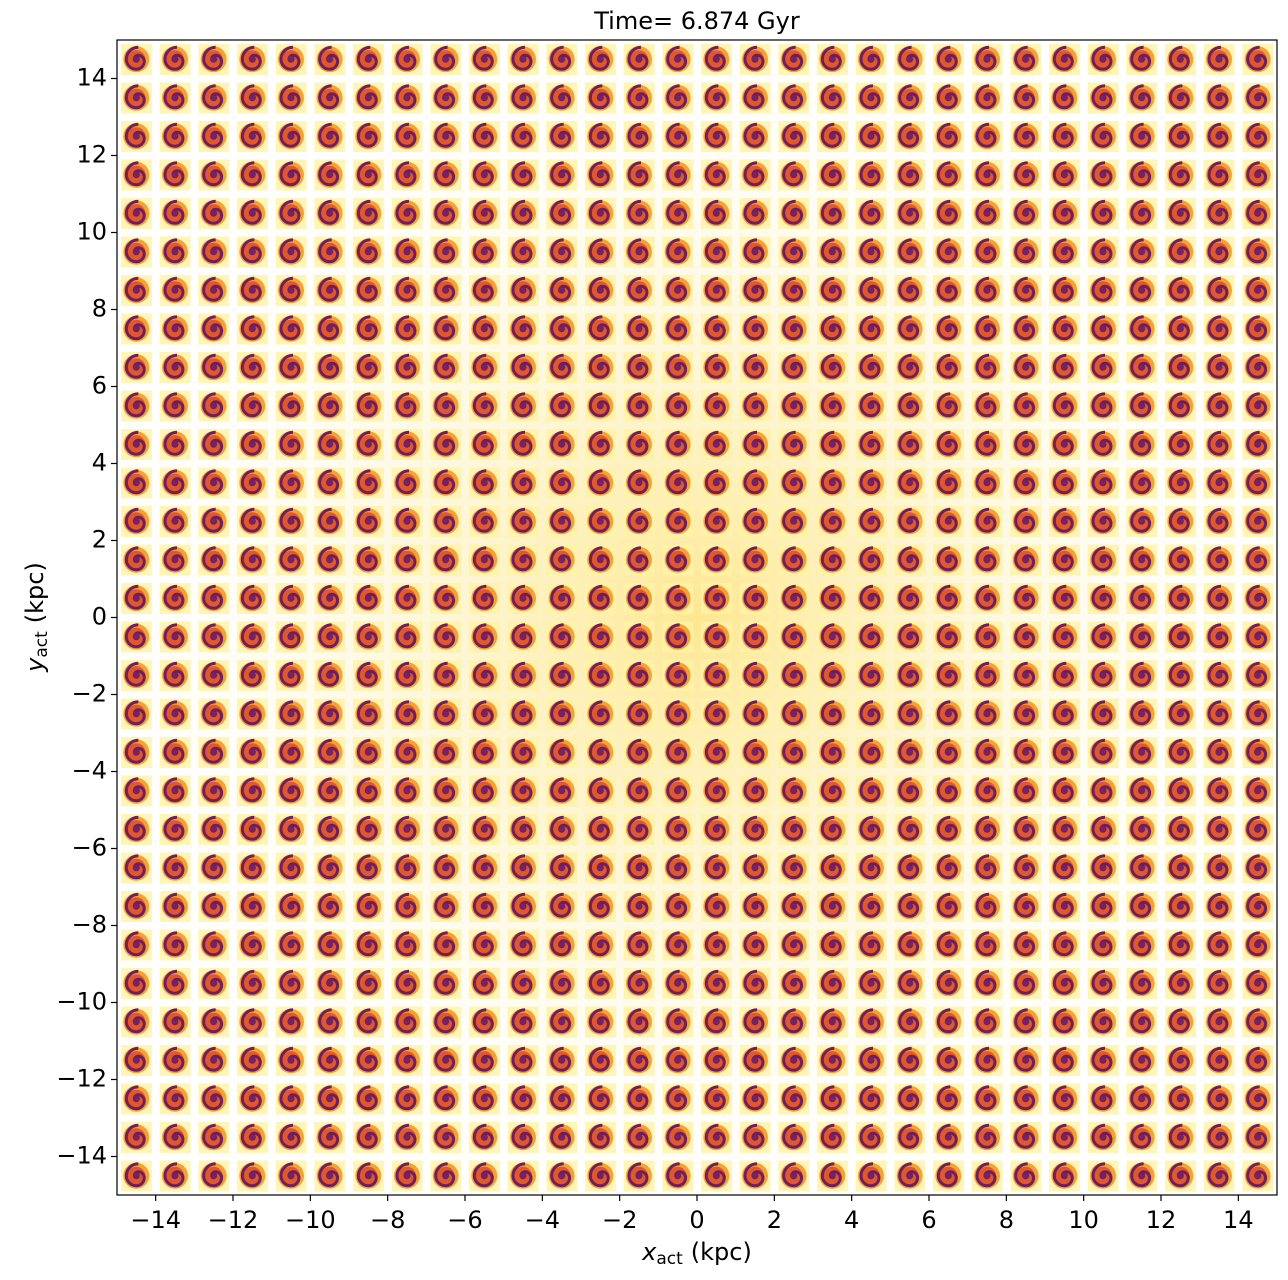  What do you see at coordinates (99, 617) in the screenshot?
I see `y-tick-label: 0` at bounding box center [99, 617].